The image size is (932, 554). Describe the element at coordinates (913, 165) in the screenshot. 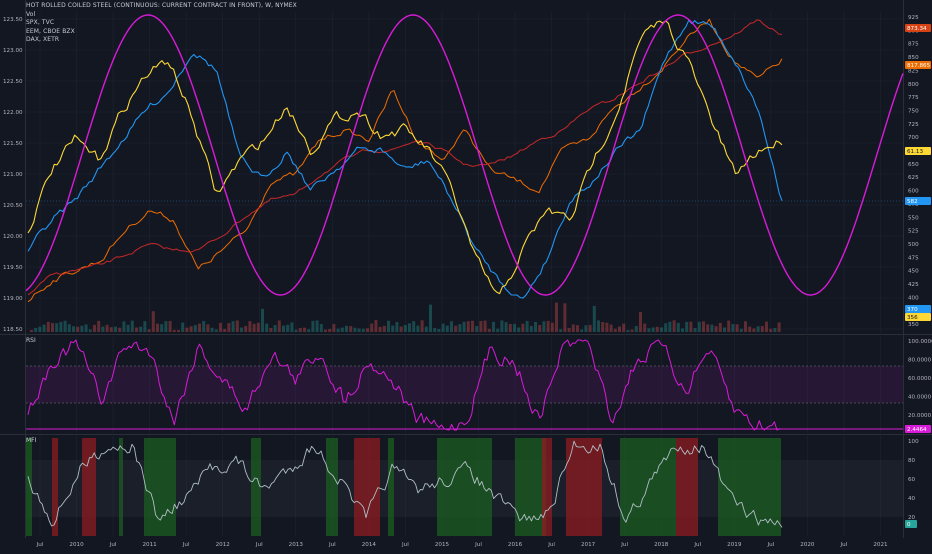

I see `right-axis-label: 650` at that location.